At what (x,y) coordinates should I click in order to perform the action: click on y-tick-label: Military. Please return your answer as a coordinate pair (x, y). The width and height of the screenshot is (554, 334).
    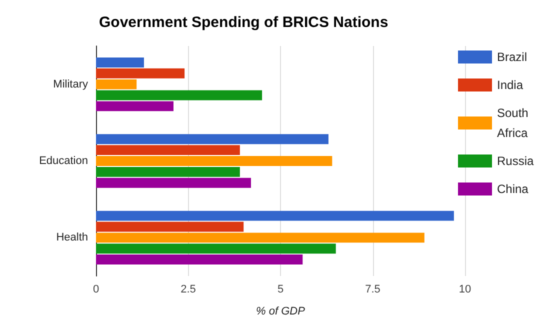
    Looking at the image, I should click on (70, 84).